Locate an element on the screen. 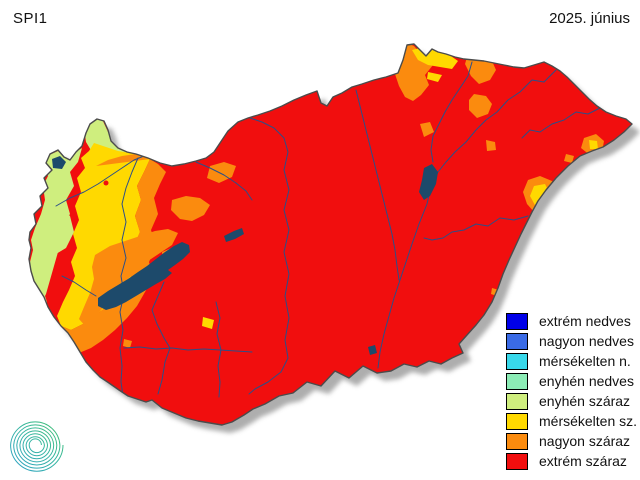 Image resolution: width=640 pixels, height=480 pixels. legend-label: extrém száraz is located at coordinates (583, 461).